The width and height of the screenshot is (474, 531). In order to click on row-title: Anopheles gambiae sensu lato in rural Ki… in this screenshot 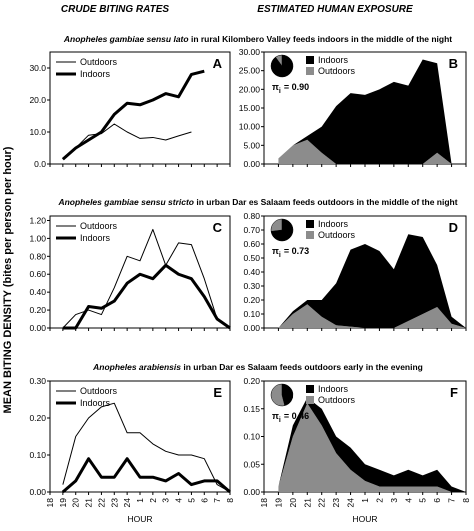, I will do `click(257, 39)`.